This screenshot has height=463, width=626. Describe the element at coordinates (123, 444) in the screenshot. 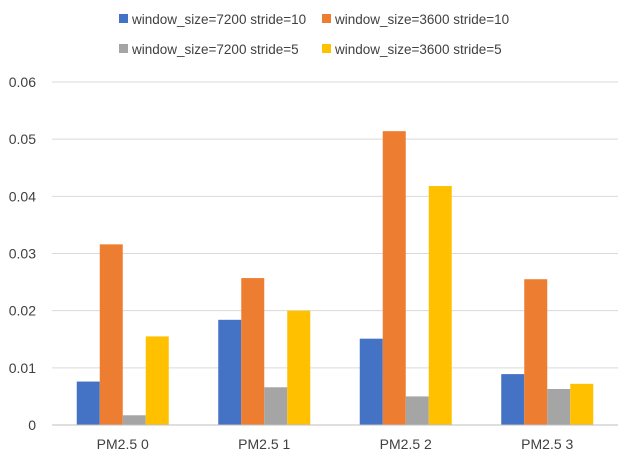

I see `x-tick-label: PM2.5 0` at that location.